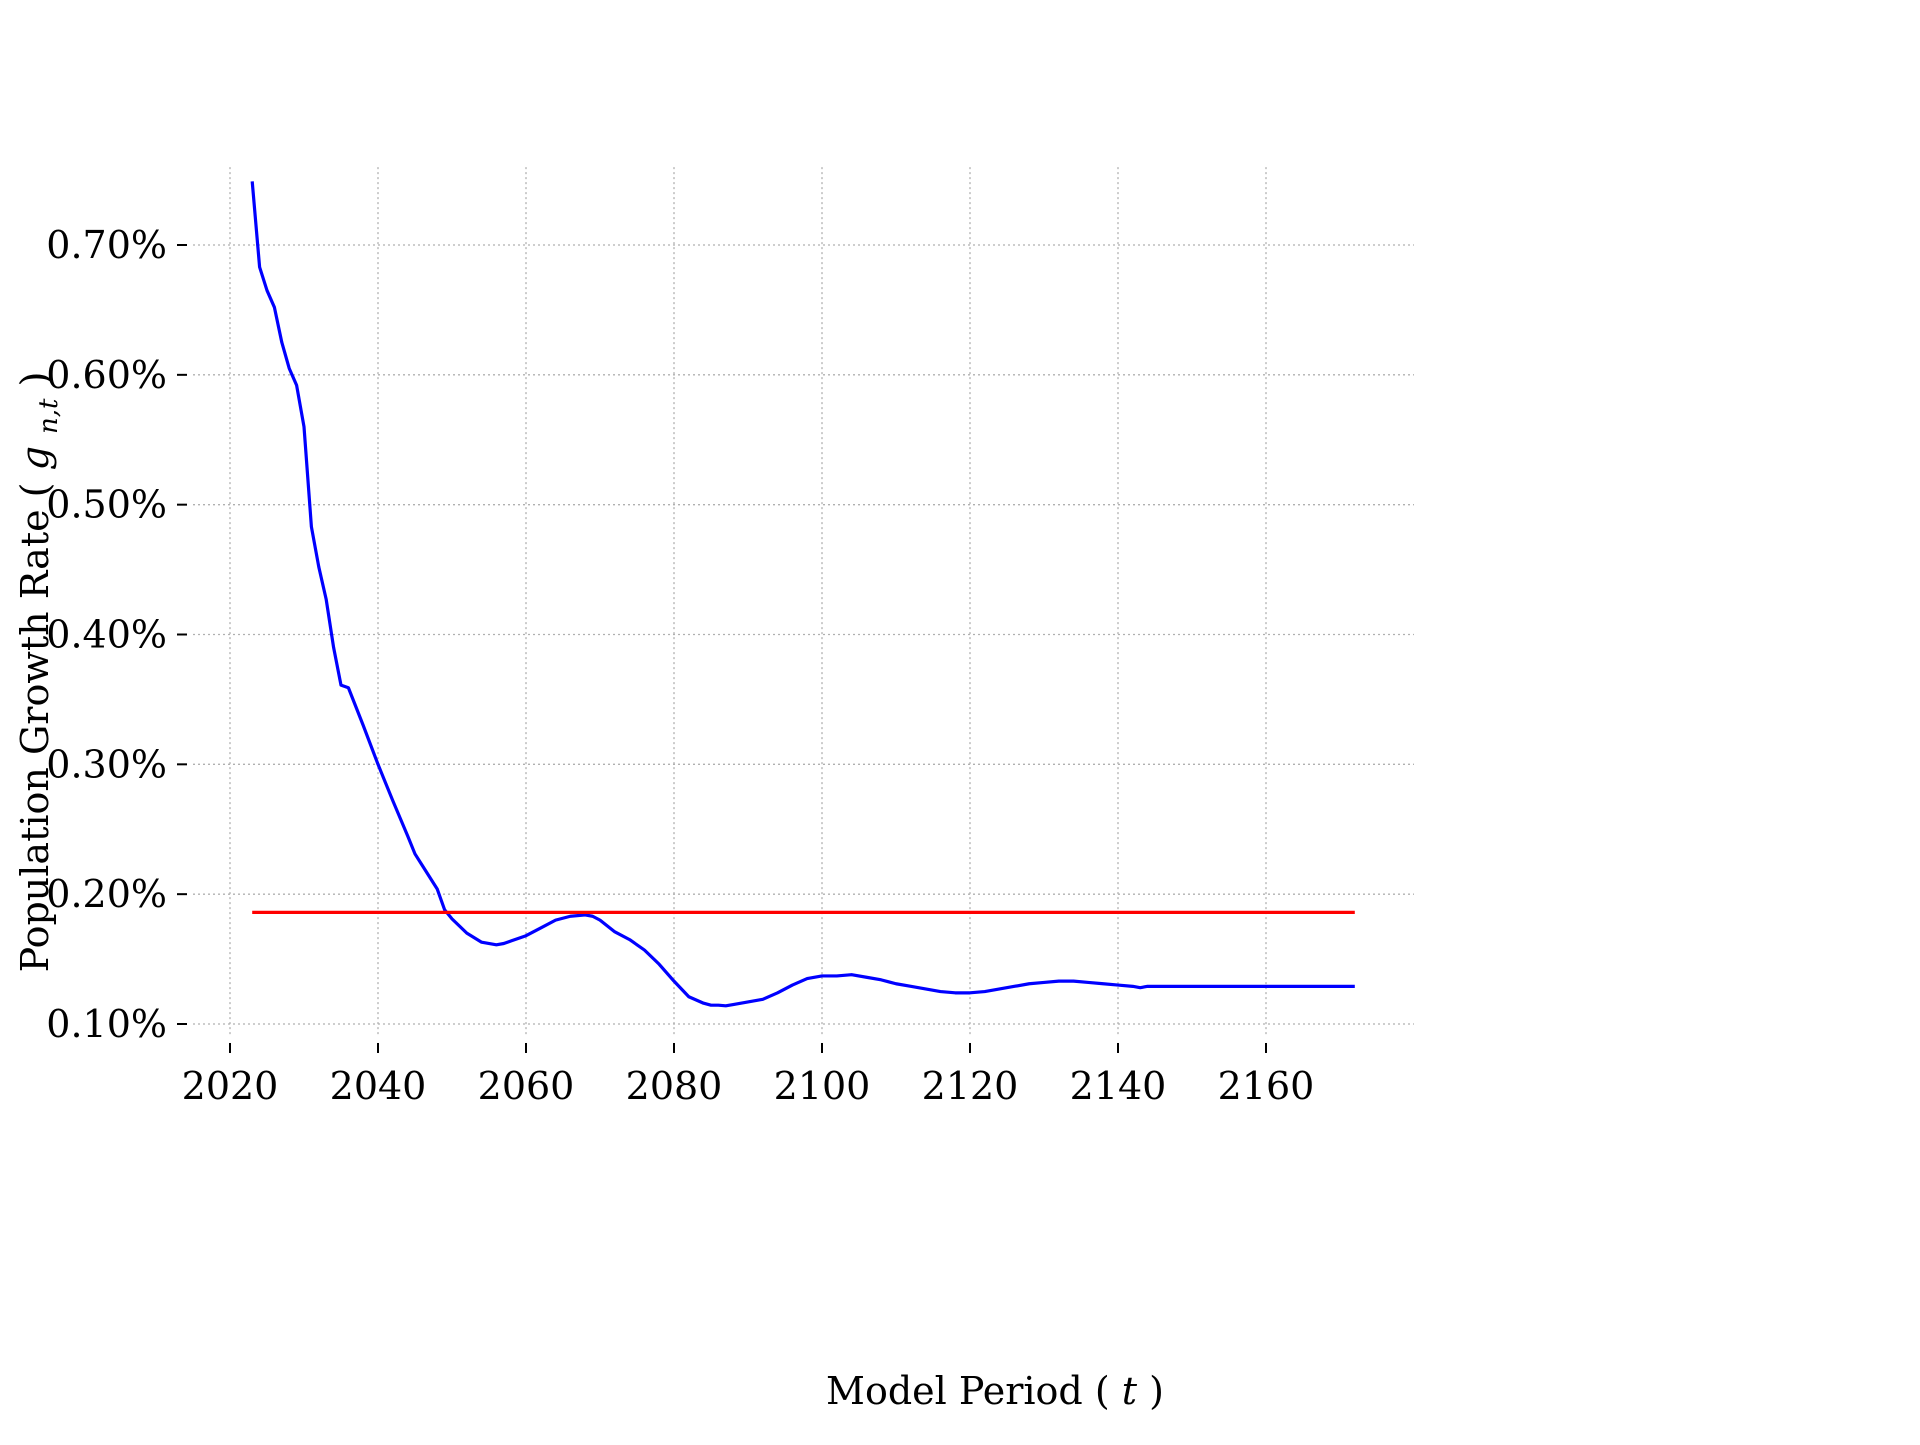 The image size is (1920, 1445). Describe the element at coordinates (35, 740) in the screenshot. I see `y-axis-title-text: Population Growth Rate` at that location.